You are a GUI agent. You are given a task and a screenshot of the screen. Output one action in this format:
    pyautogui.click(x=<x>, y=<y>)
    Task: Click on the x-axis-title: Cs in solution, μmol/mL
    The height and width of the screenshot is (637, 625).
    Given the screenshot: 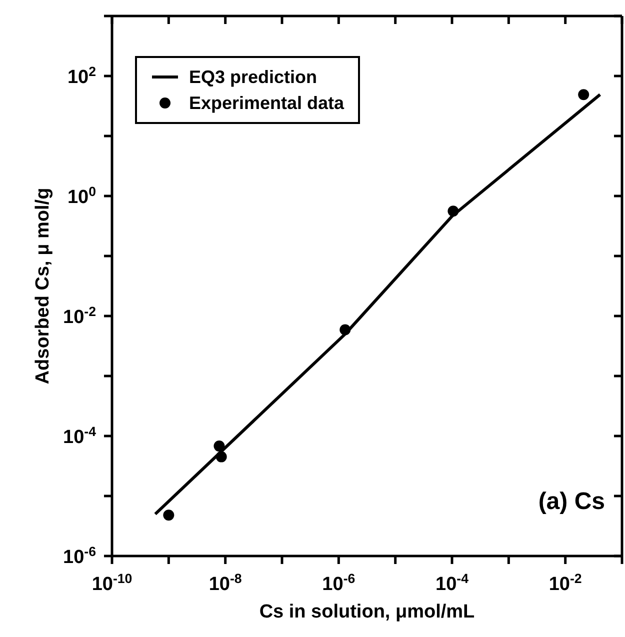 What is the action you would take?
    pyautogui.click(x=367, y=611)
    